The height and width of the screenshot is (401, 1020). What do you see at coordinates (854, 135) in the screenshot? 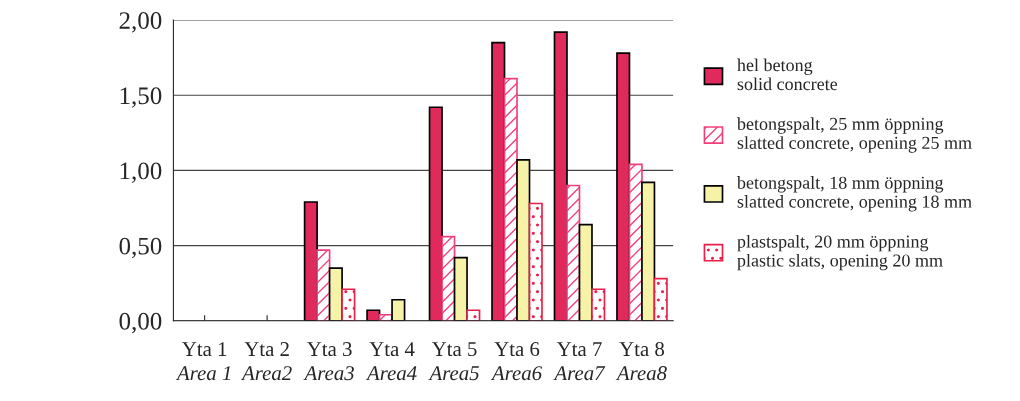
I see `legend-label: betongspalt, 25 mm öppning slatted concrete, opening 25 mm` at bounding box center [854, 135].